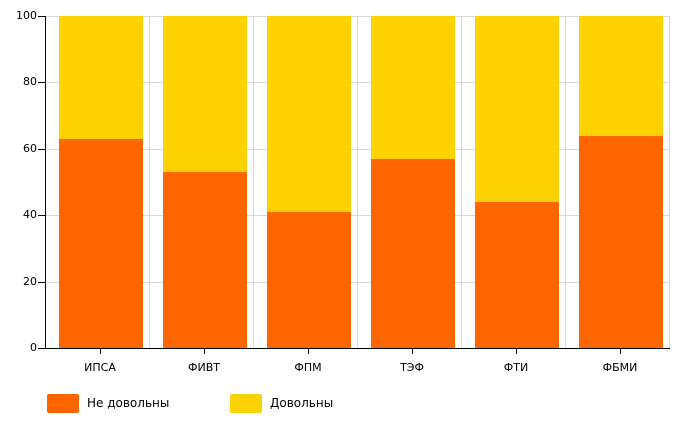 The width and height of the screenshot is (690, 422). Describe the element at coordinates (30, 82) in the screenshot. I see `y-axis-label: 80` at that location.